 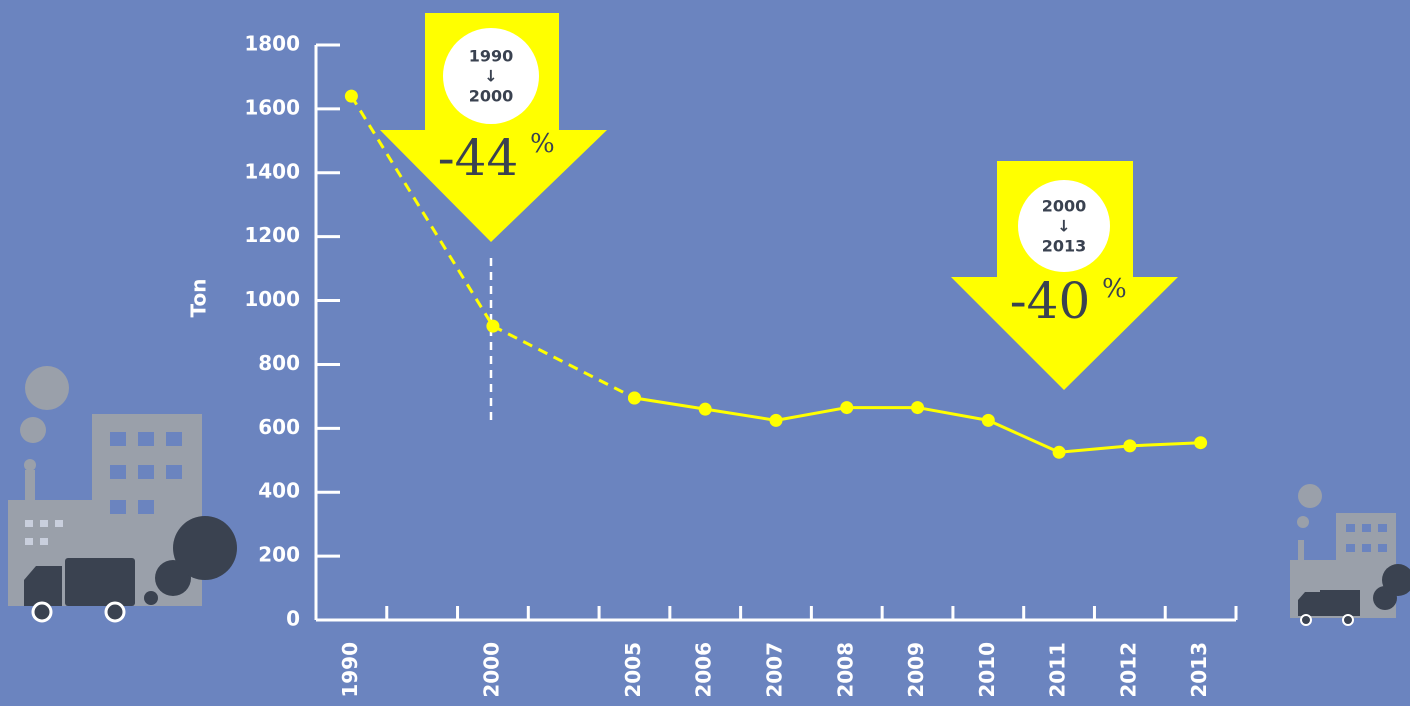 I want to click on y-tick-label: 1400, so click(x=272, y=171).